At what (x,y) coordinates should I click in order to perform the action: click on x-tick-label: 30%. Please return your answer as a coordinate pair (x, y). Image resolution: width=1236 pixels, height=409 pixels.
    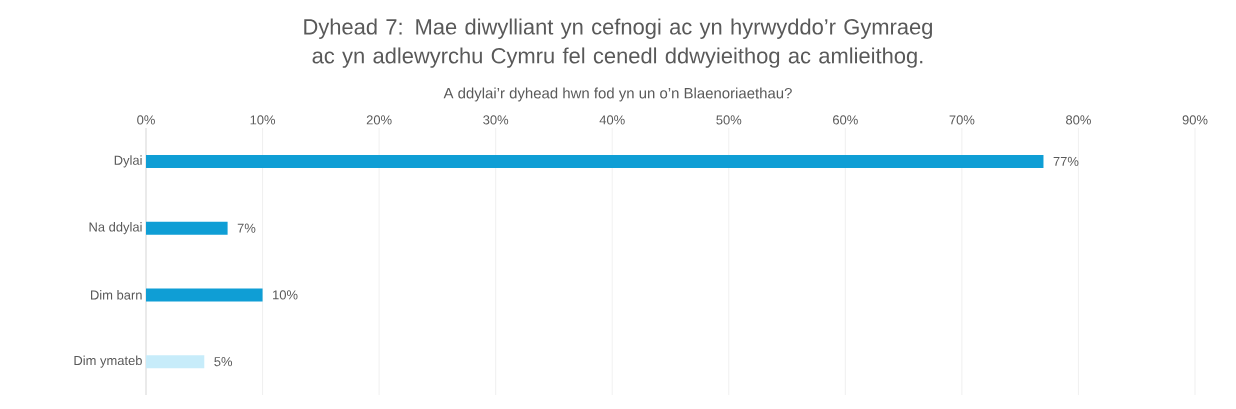
    Looking at the image, I should click on (496, 120).